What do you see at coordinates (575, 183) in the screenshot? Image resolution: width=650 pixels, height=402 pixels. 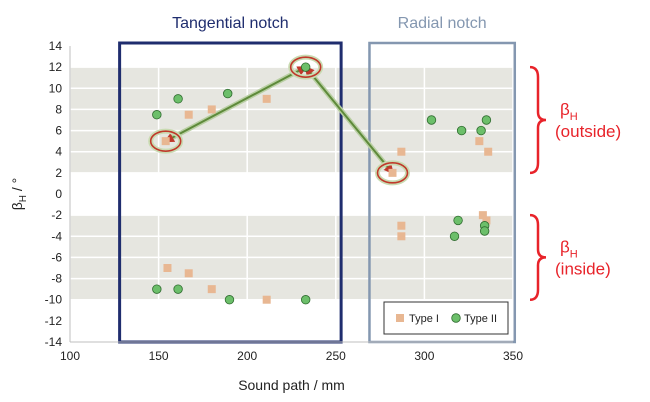 I see `side-labels: βH(outside)βH(inside)` at bounding box center [575, 183].